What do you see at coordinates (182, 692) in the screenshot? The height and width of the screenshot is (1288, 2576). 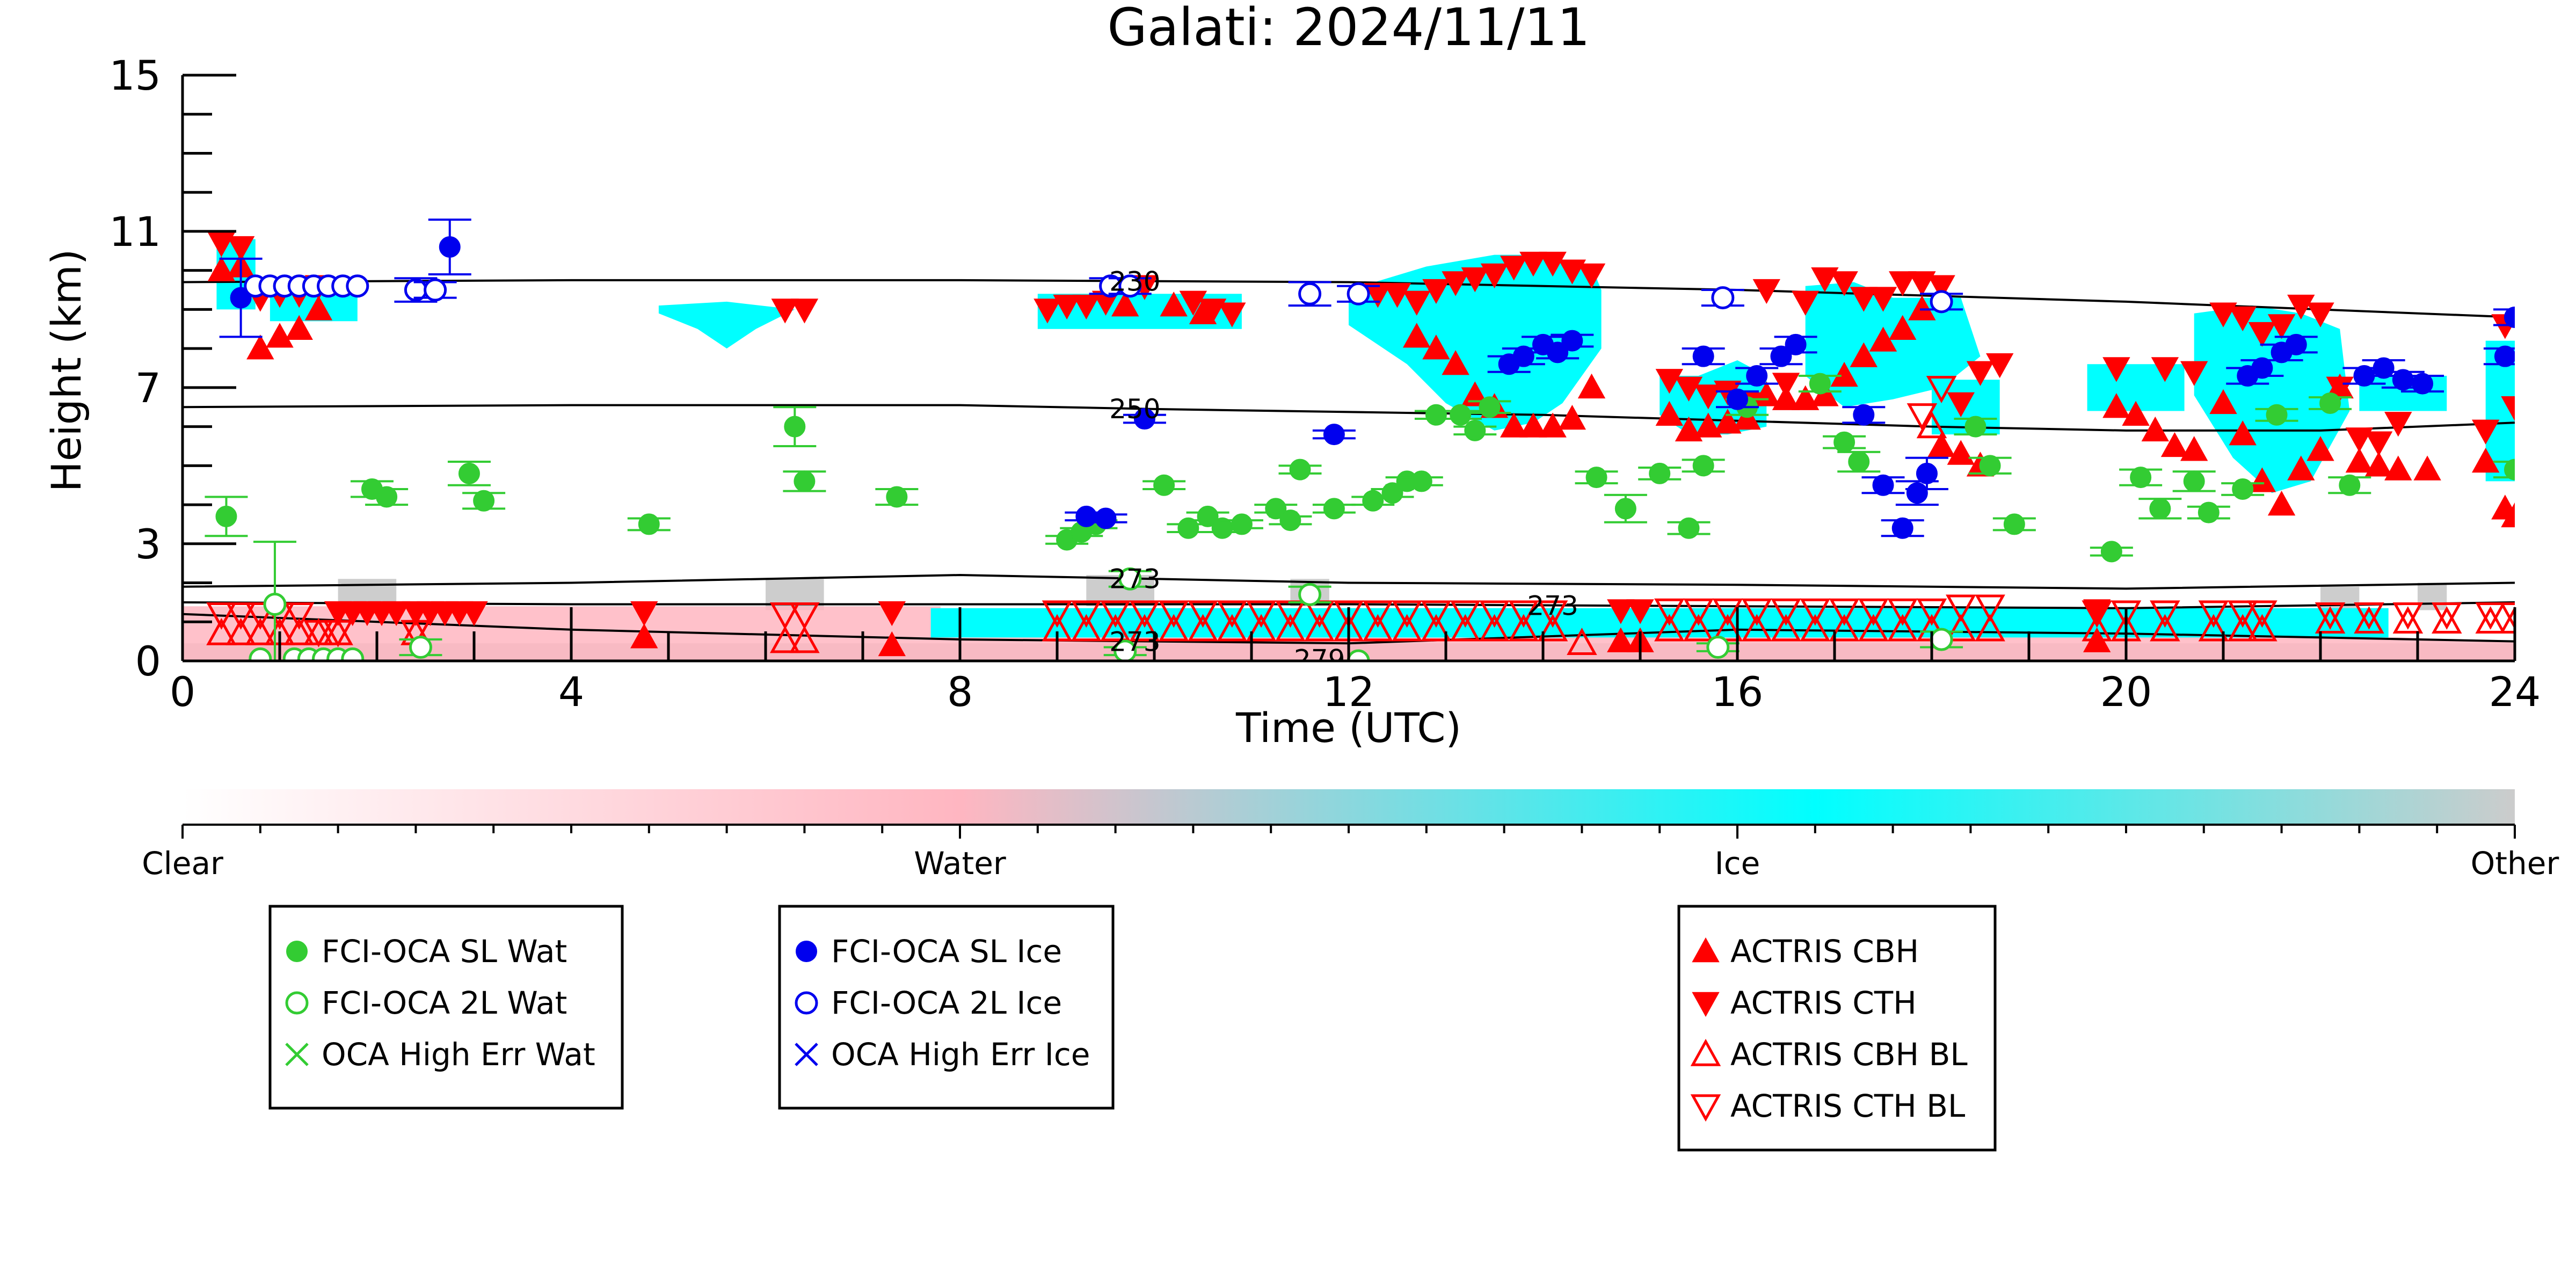 I see `x-tick-label: 0` at bounding box center [182, 692].